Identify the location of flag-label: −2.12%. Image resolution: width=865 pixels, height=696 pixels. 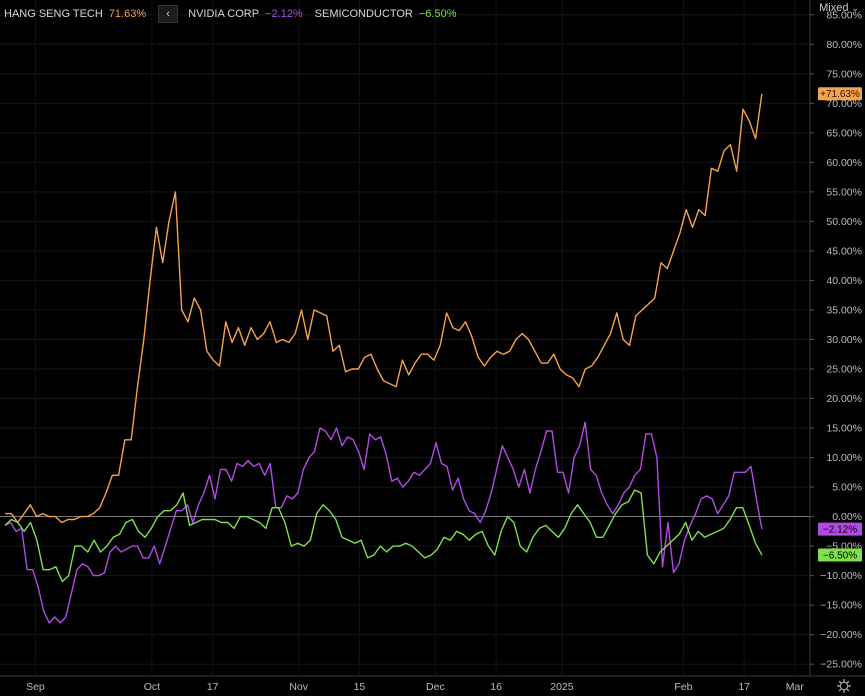
(840, 530).